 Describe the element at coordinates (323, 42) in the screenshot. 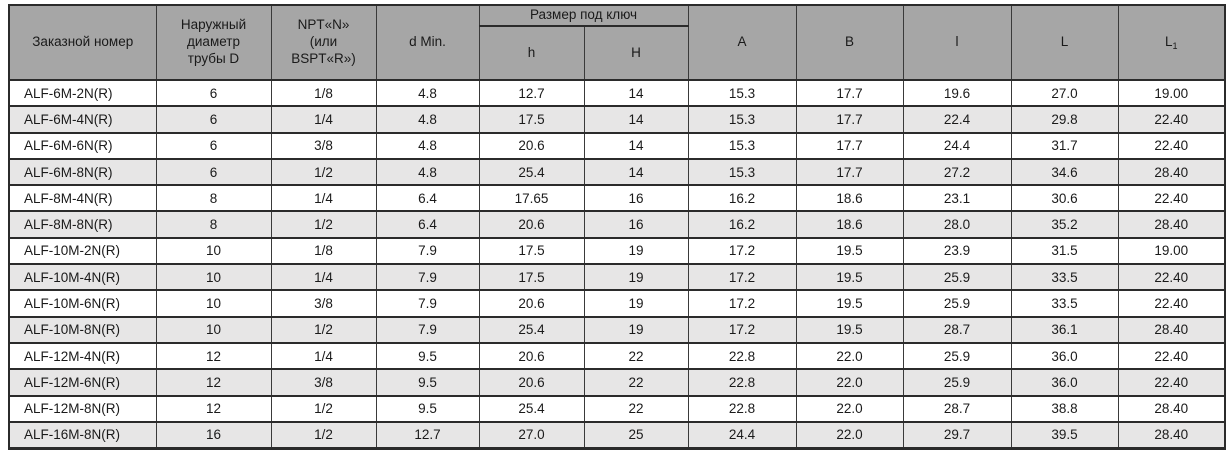

I see `col-header-thread-npt-bspt: NPT«N» (или BSPT«R»)` at that location.